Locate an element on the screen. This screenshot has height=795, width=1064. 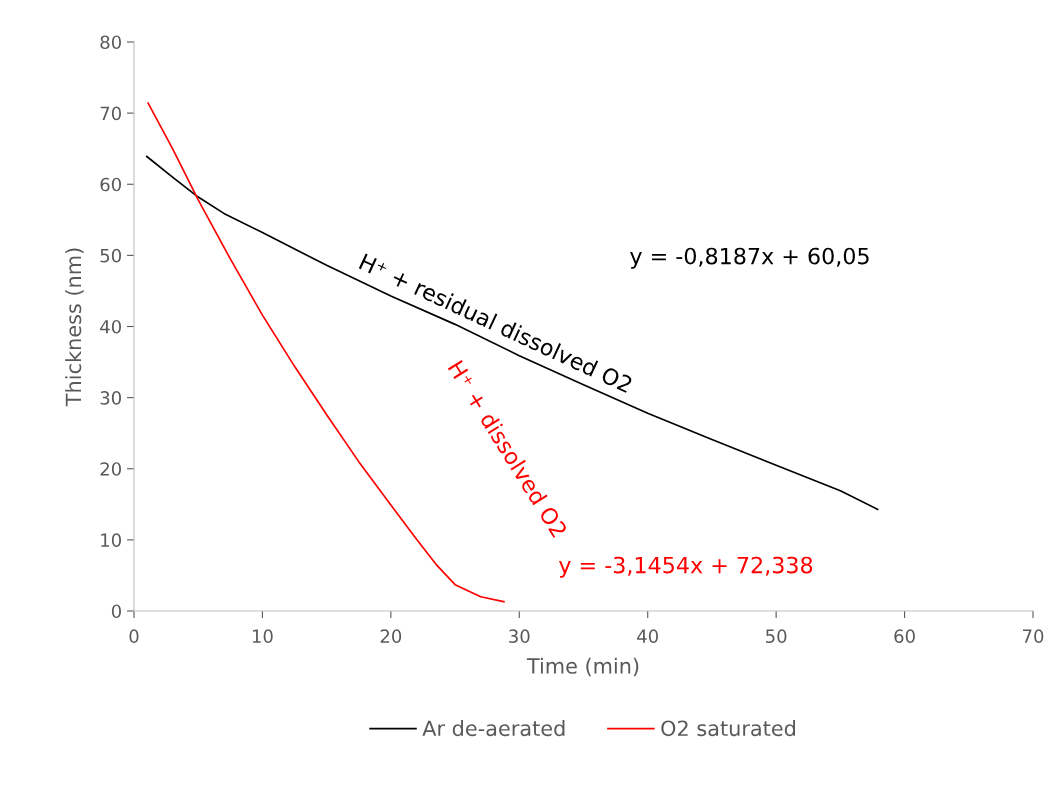
x-tick-label: 0 is located at coordinates (134, 636).